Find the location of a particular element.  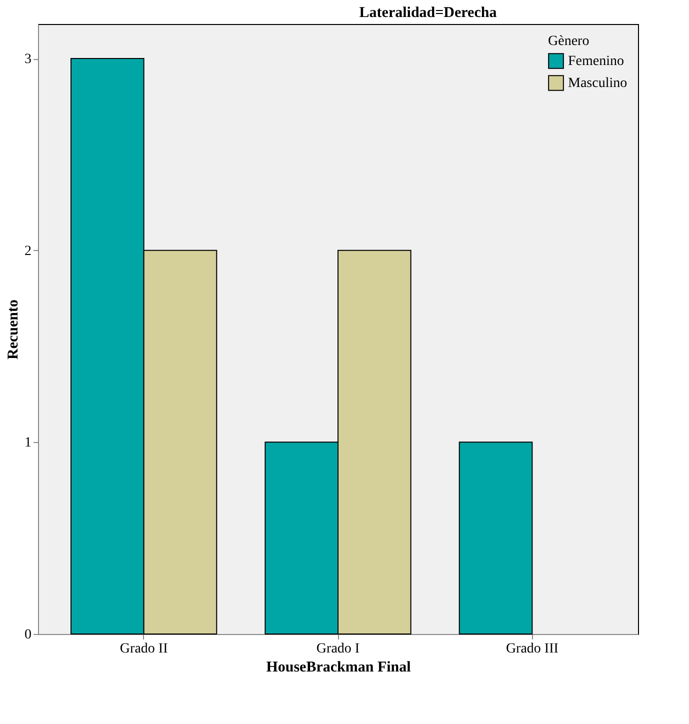

x-tick-label: Grado II is located at coordinates (144, 649).